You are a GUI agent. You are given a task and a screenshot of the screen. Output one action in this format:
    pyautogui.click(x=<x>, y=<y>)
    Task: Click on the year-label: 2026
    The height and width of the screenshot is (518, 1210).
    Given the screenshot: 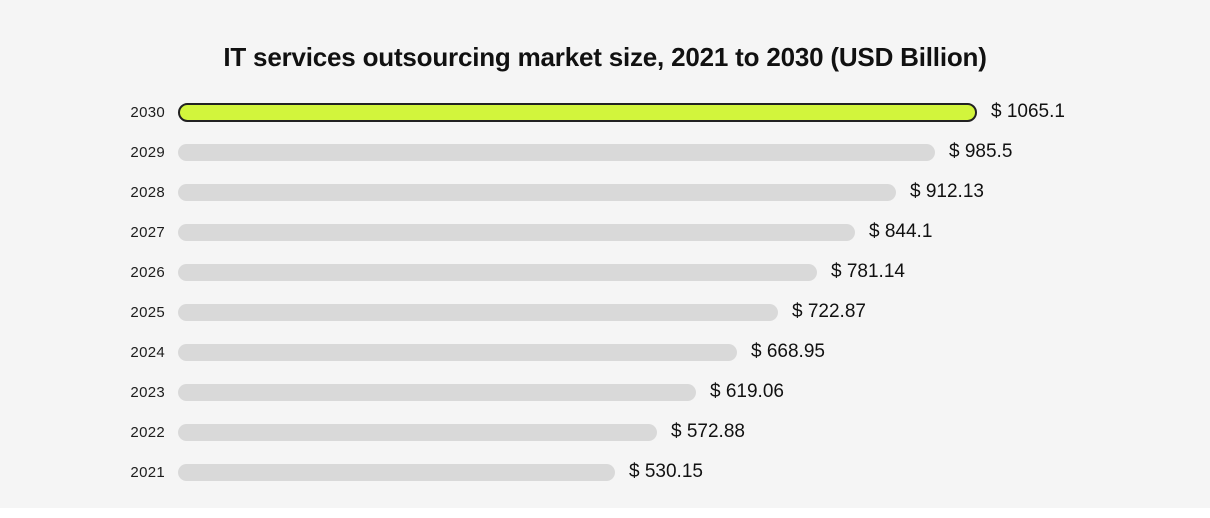 What is the action you would take?
    pyautogui.click(x=147, y=272)
    